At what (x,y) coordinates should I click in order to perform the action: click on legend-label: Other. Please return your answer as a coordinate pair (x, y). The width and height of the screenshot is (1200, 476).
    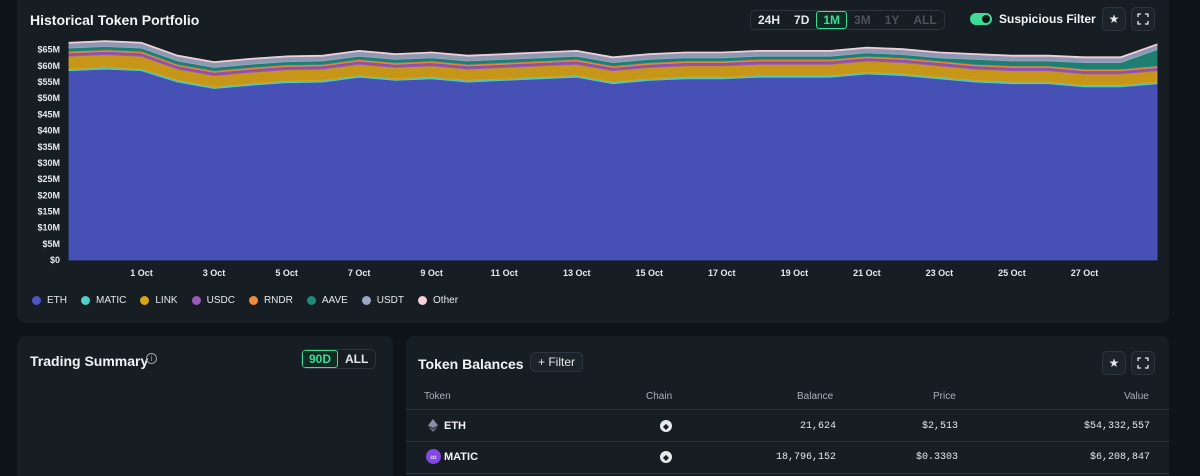
    Looking at the image, I should click on (446, 300).